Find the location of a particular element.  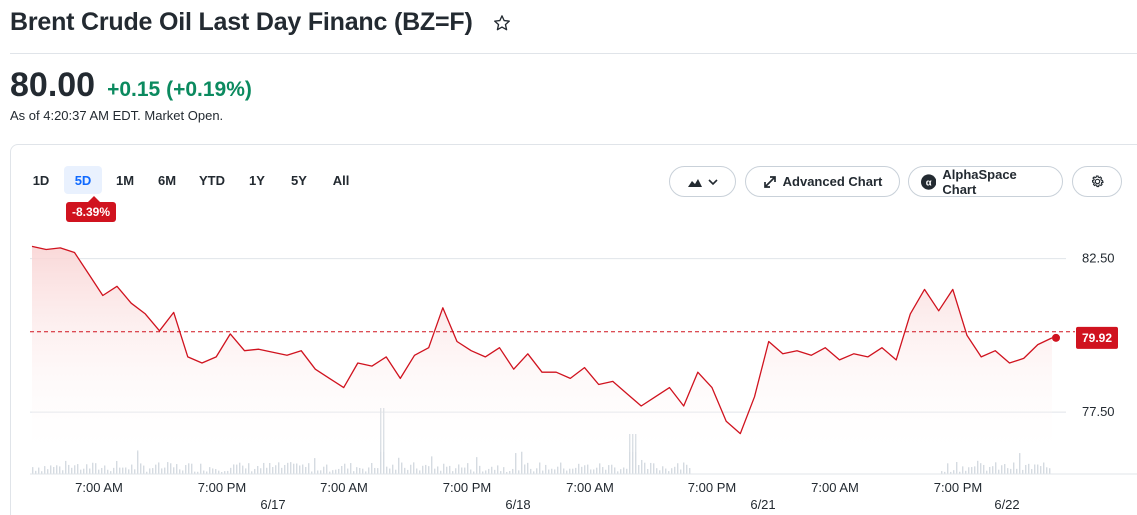

alphaspace-chart-button: α AlphaSpace Chart is located at coordinates (985, 181).